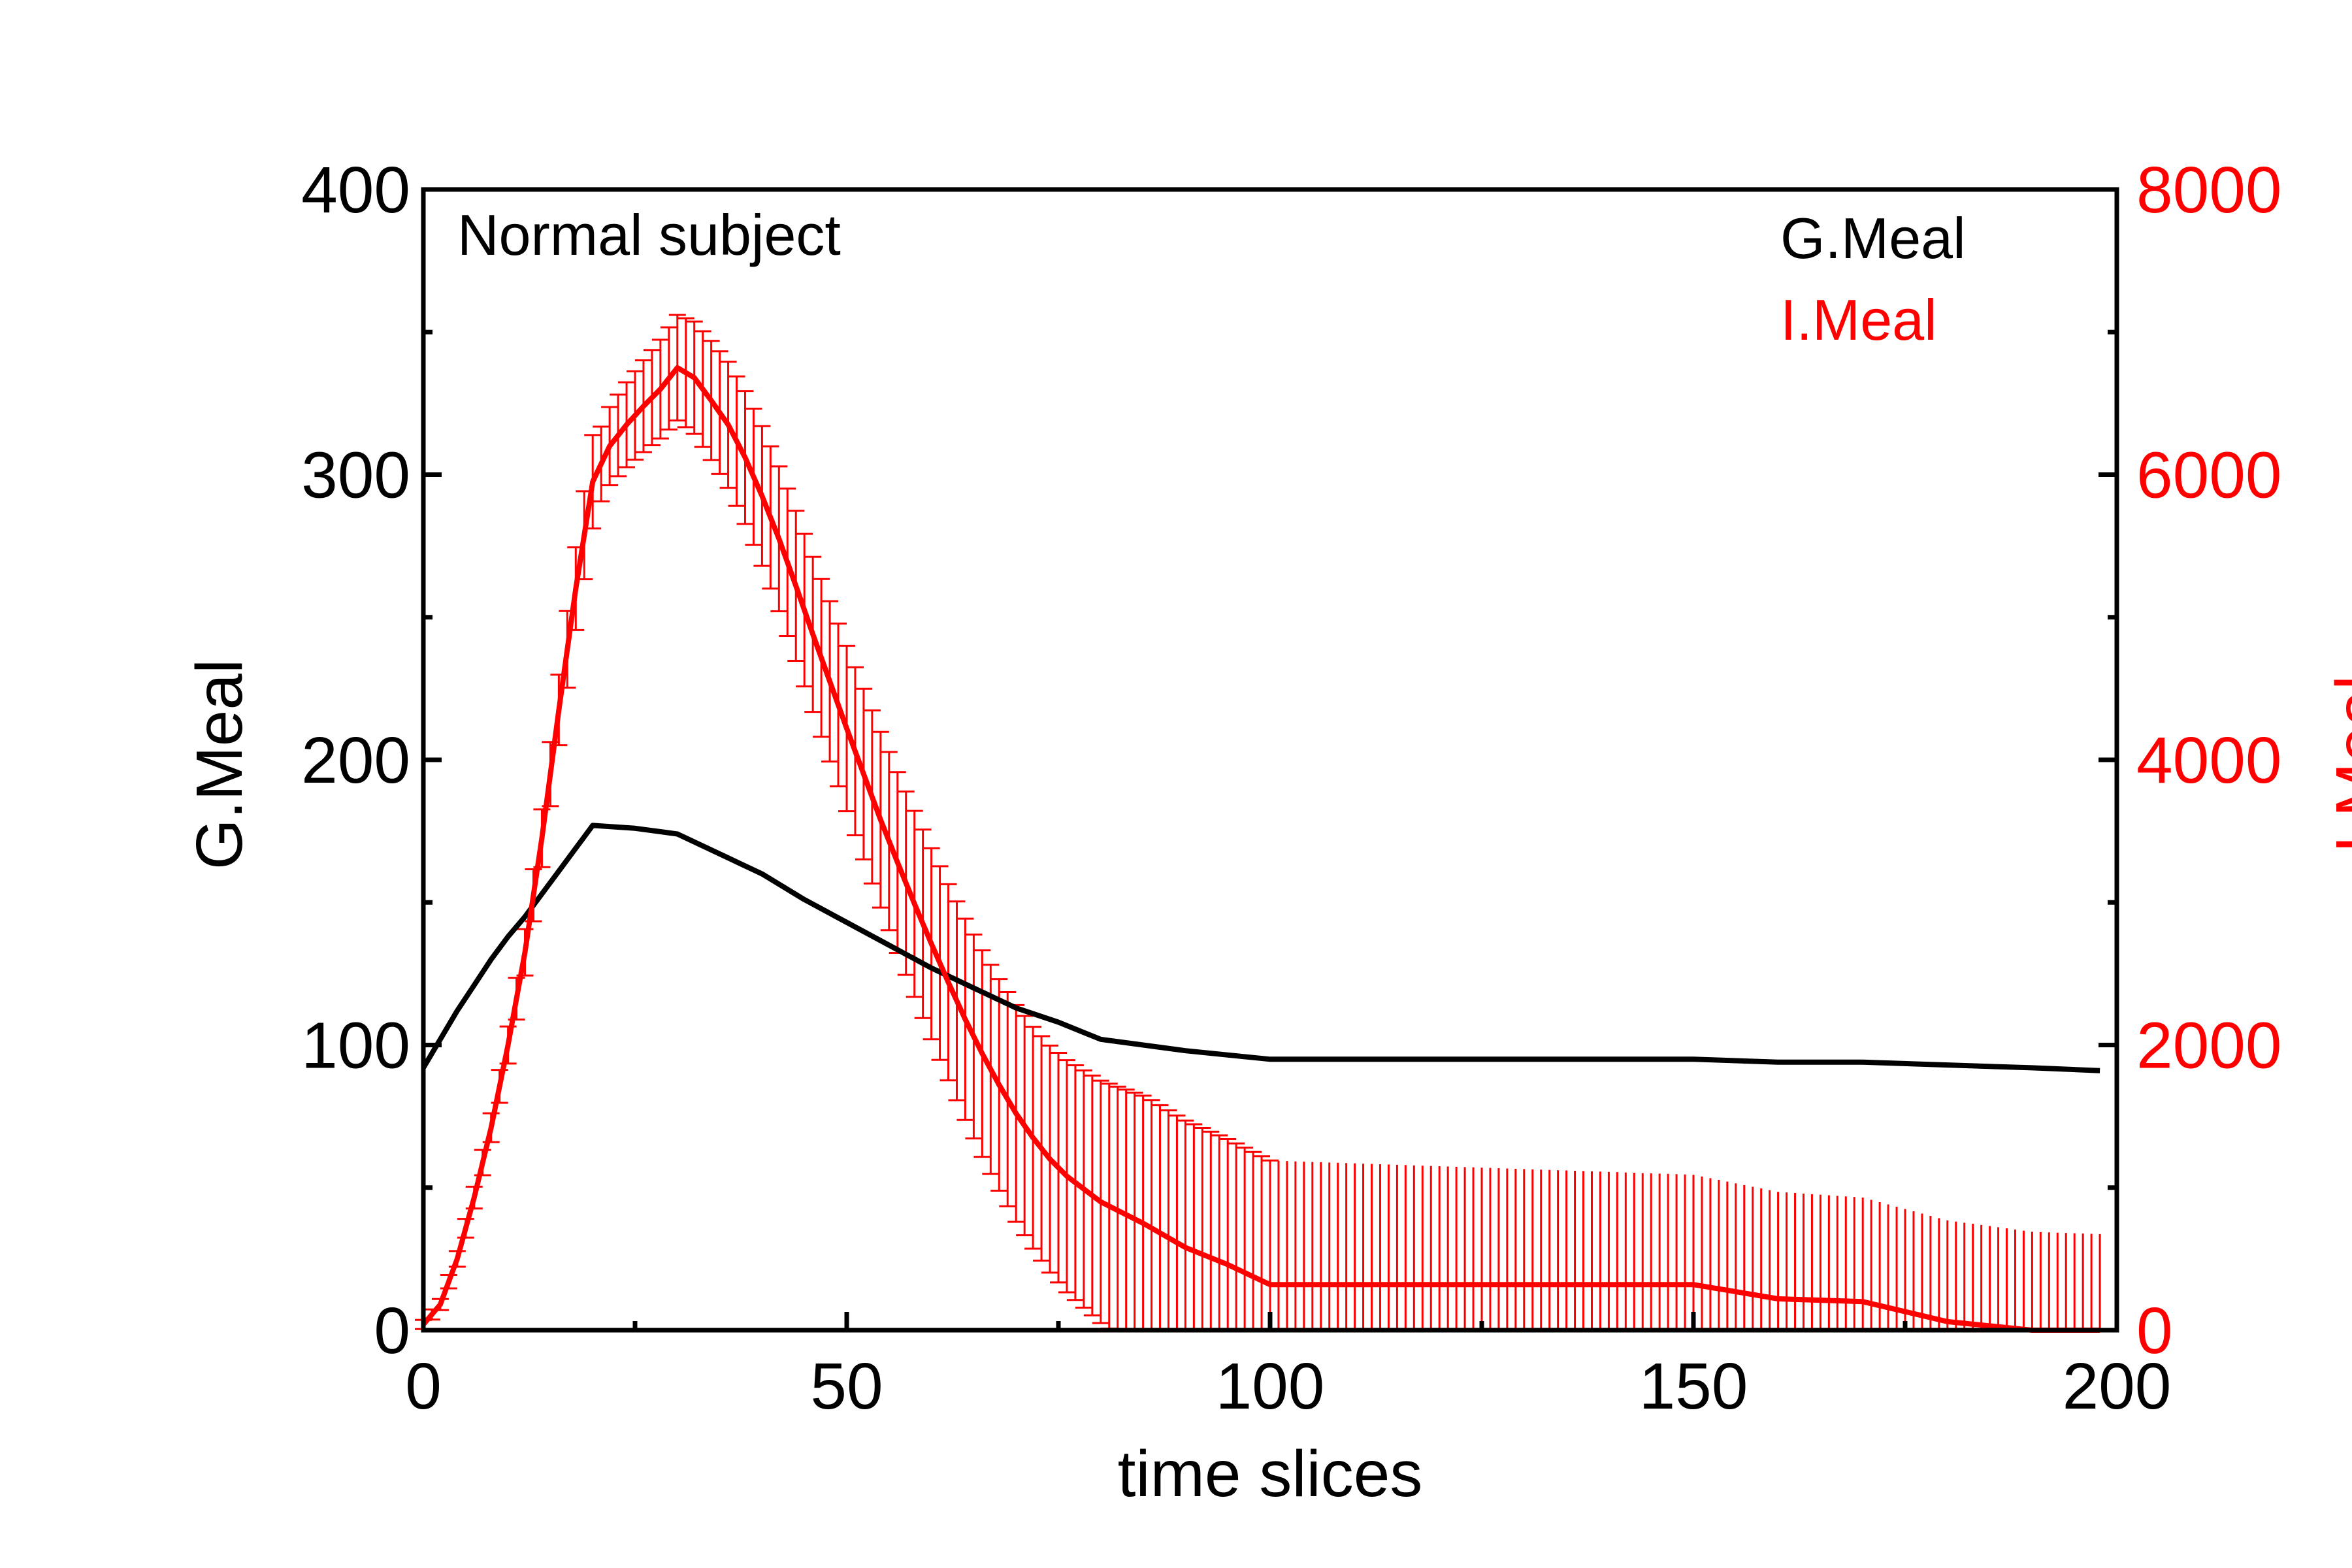 This screenshot has height=1568, width=2352. I want to click on y-left-tick-label: 100, so click(355, 1046).